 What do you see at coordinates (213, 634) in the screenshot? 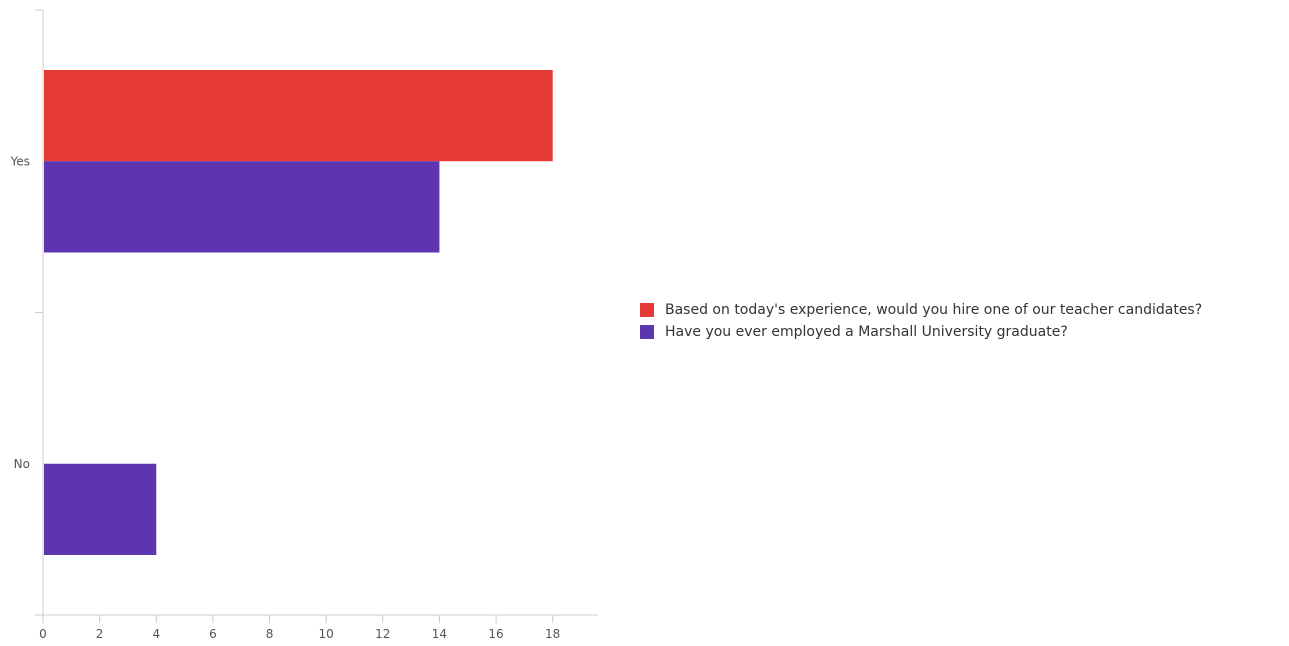
I see `x-tick-label: 6` at bounding box center [213, 634].